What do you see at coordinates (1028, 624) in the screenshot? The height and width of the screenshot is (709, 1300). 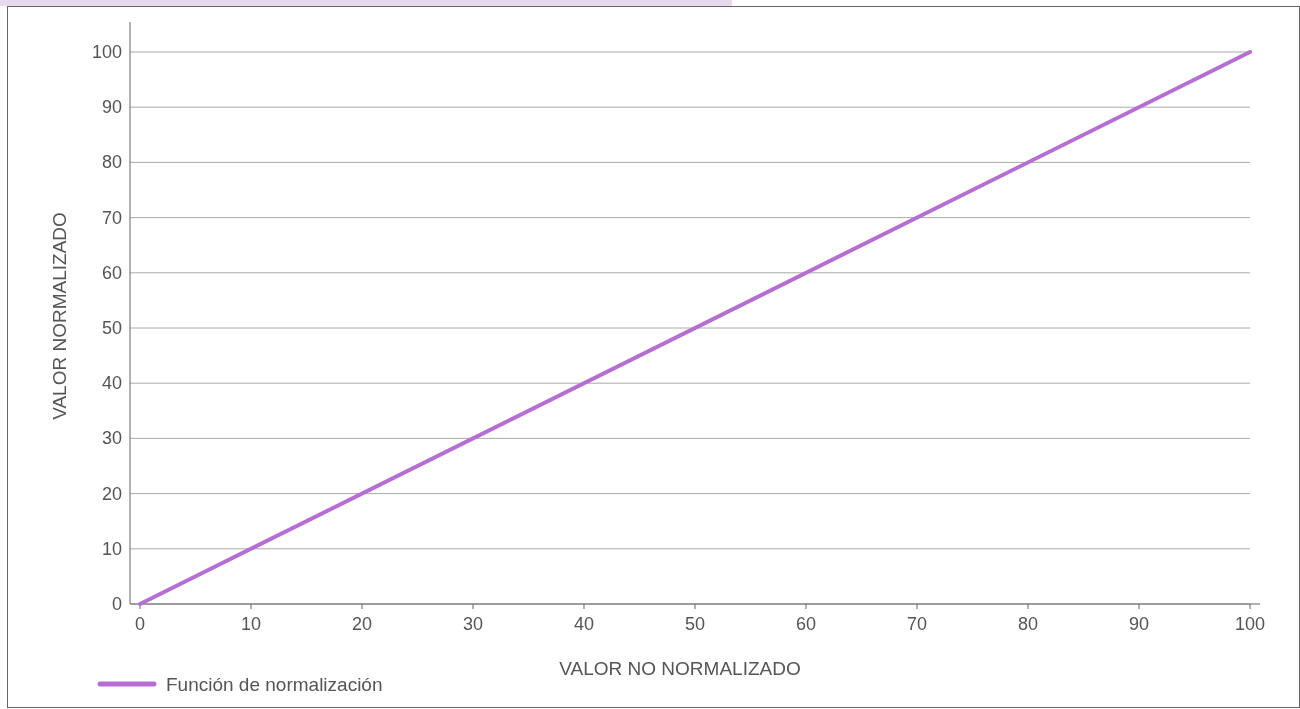 I see `x-tick-label: 80` at bounding box center [1028, 624].